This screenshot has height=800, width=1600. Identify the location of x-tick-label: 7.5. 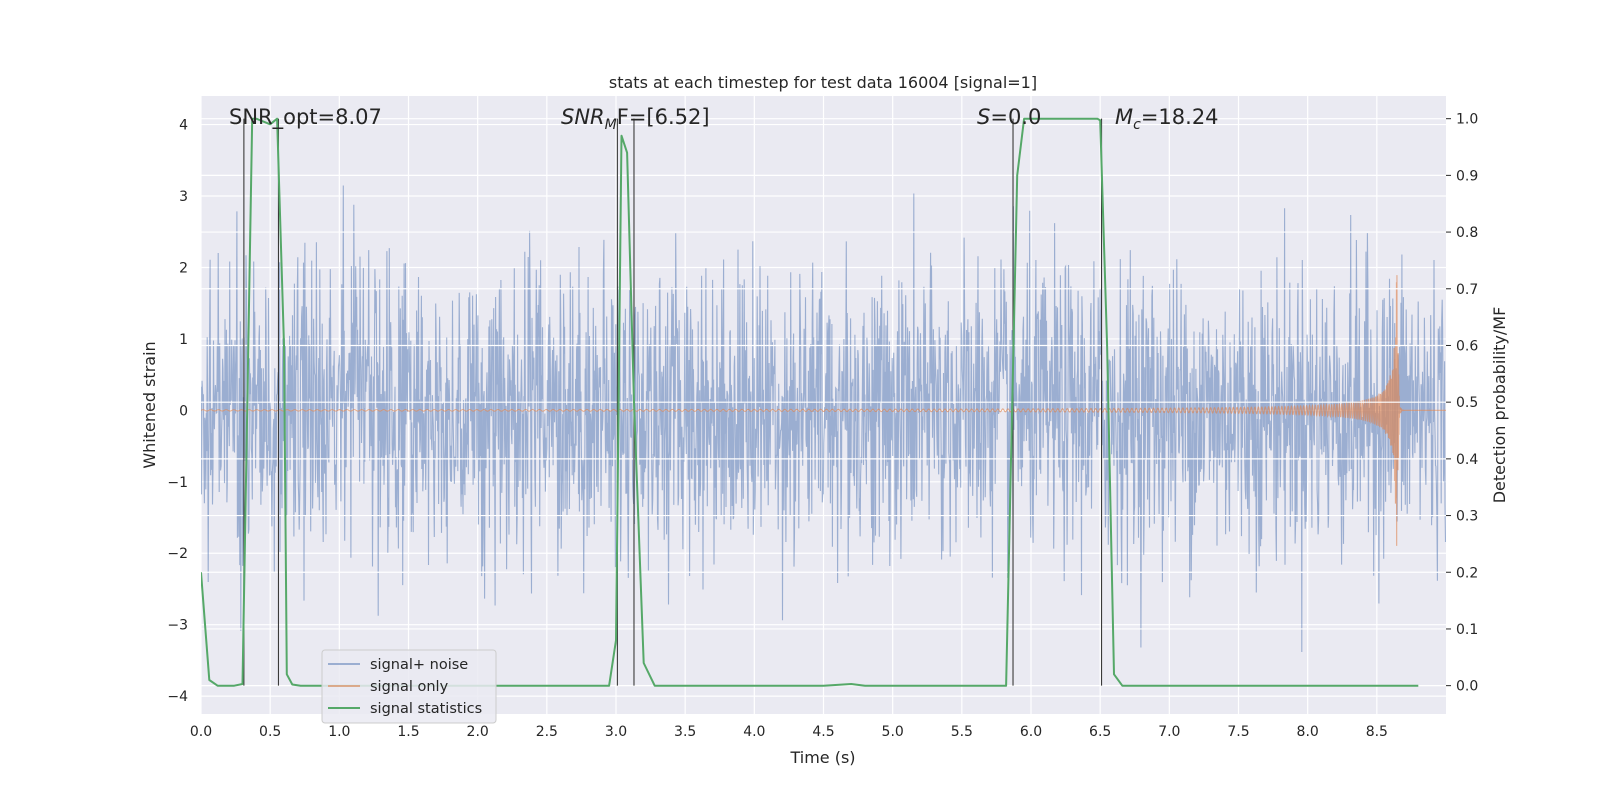
(1238, 732).